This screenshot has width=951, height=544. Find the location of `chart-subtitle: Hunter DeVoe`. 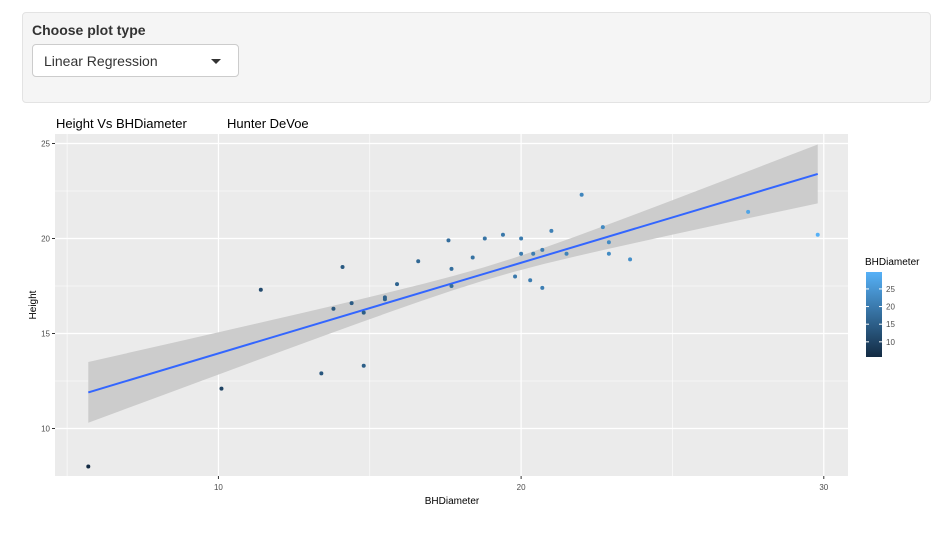

chart-subtitle: Hunter DeVoe is located at coordinates (268, 123).